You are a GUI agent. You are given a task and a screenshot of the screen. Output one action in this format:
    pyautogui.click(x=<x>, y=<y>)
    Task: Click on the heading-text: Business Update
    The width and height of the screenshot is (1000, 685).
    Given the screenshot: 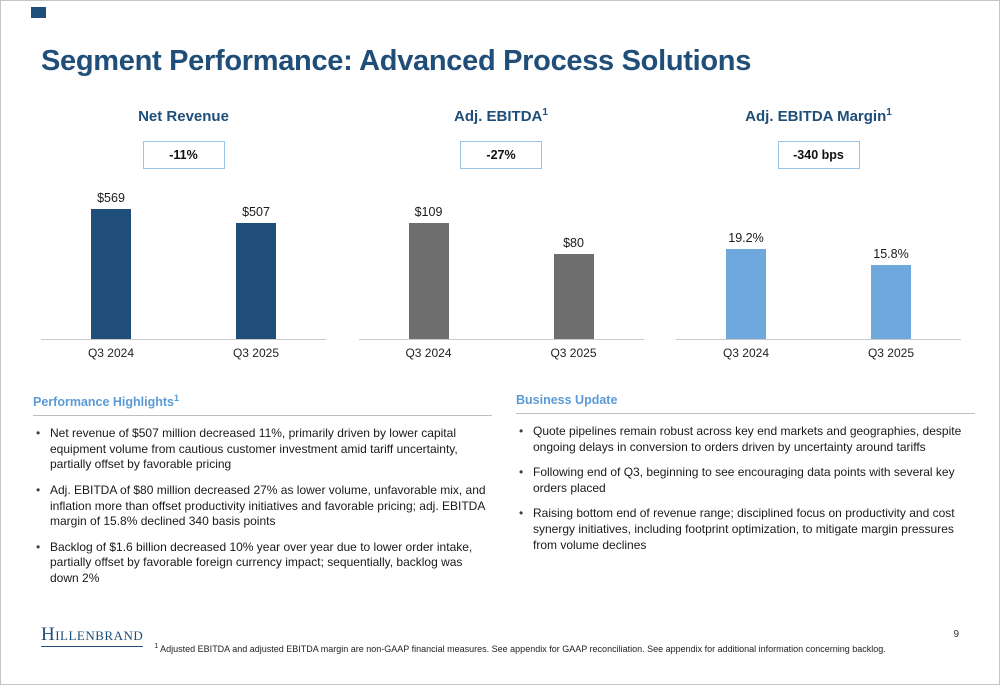 What is the action you would take?
    pyautogui.click(x=567, y=400)
    